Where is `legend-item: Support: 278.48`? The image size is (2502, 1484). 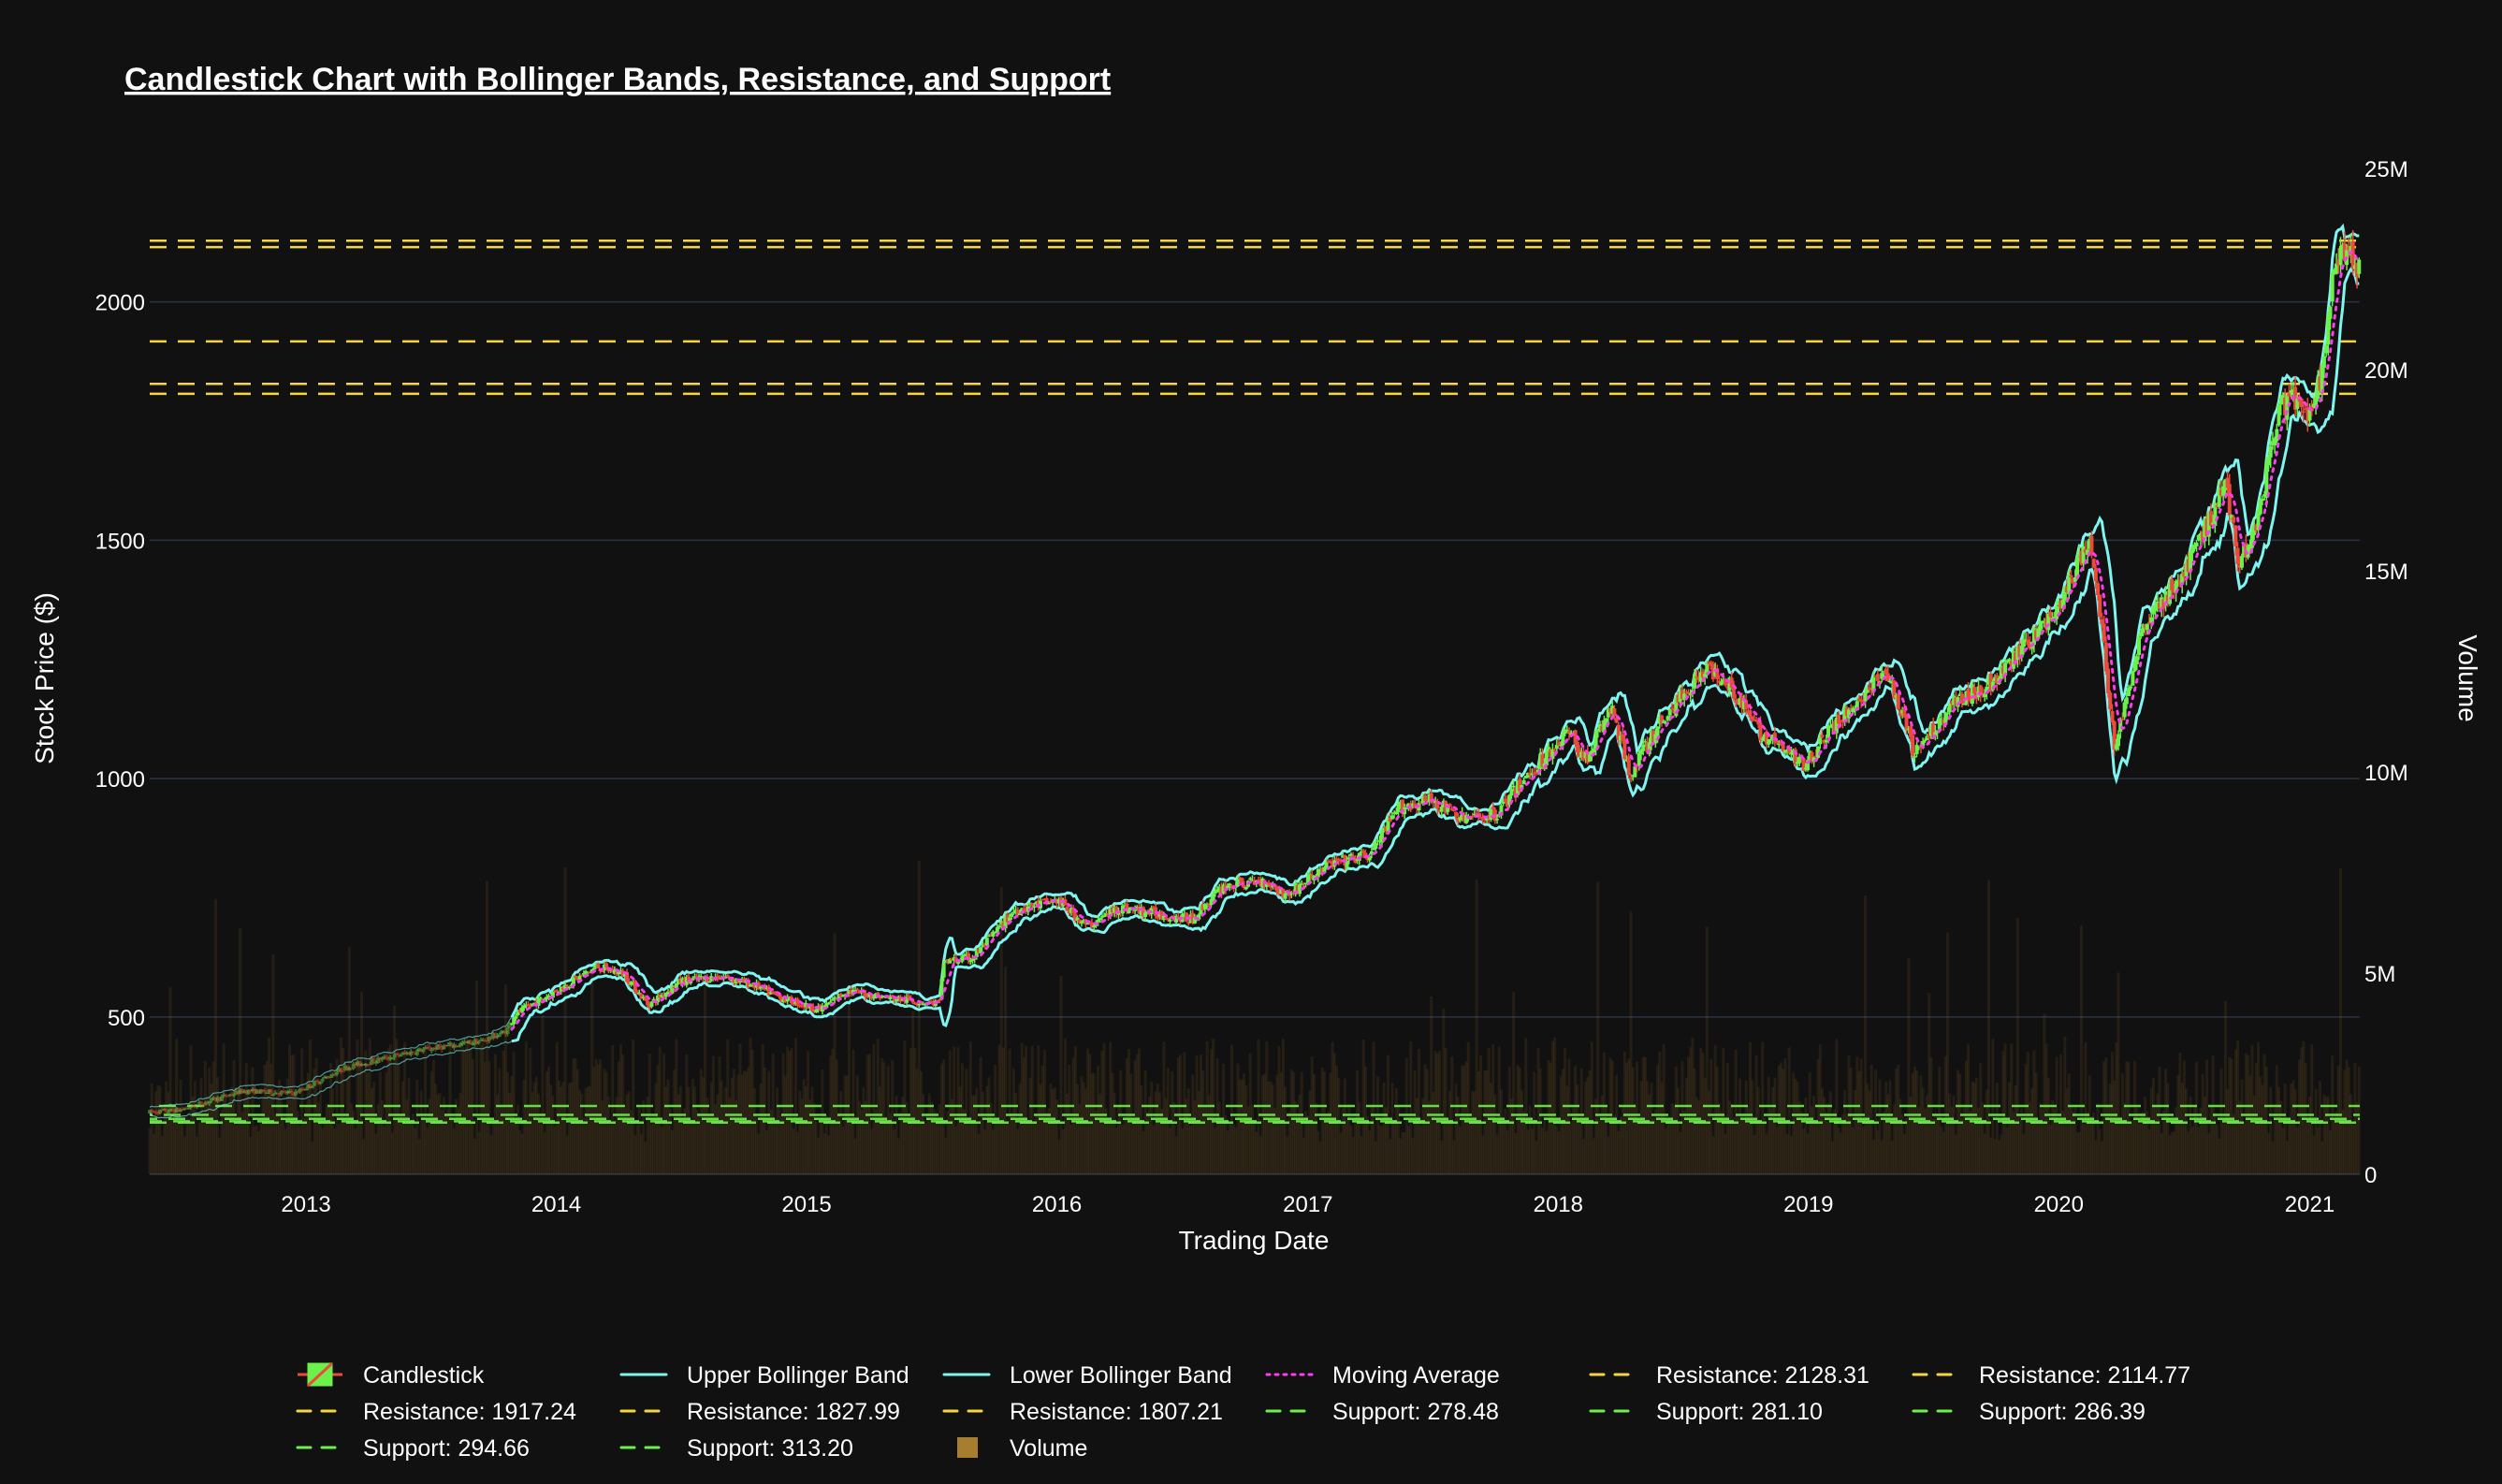 legend-item: Support: 278.48 is located at coordinates (1382, 1412).